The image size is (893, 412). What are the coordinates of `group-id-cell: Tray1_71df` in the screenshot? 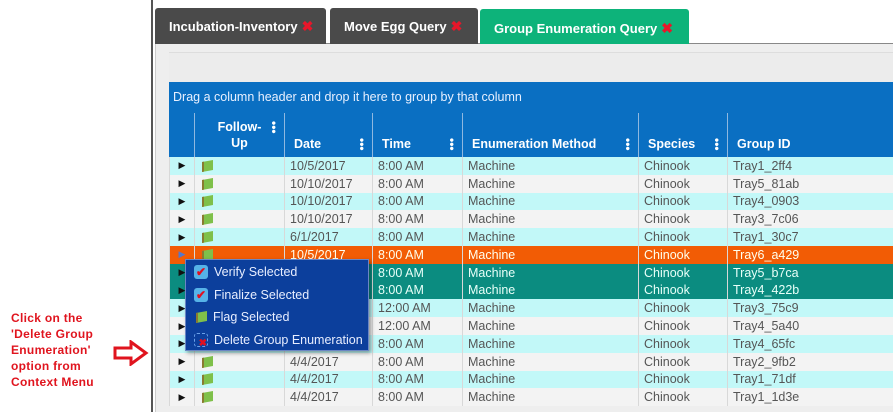 It's located at (810, 379).